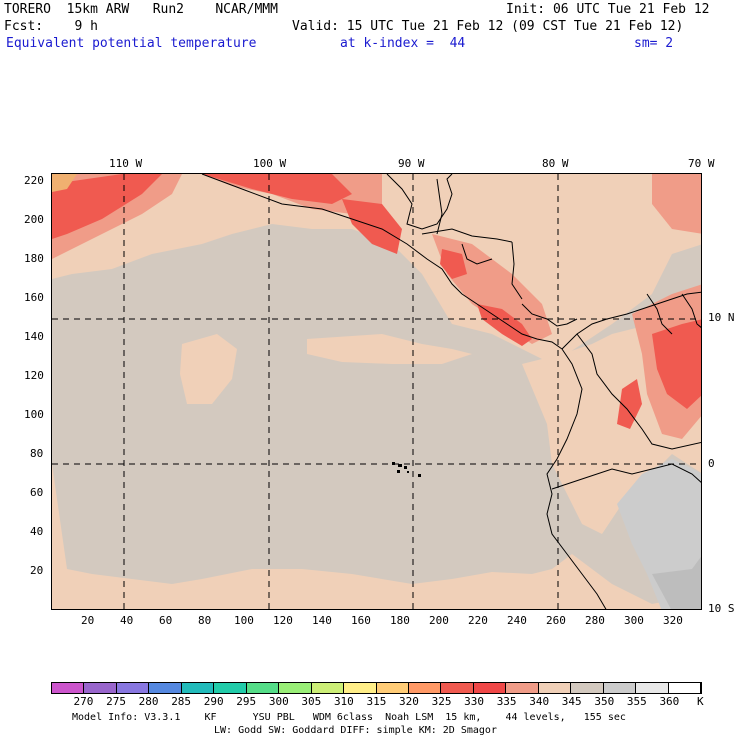 This screenshot has height=740, width=740. Describe the element at coordinates (51, 26) in the screenshot. I see `forecast-hour: Fcst: 9 h` at that location.